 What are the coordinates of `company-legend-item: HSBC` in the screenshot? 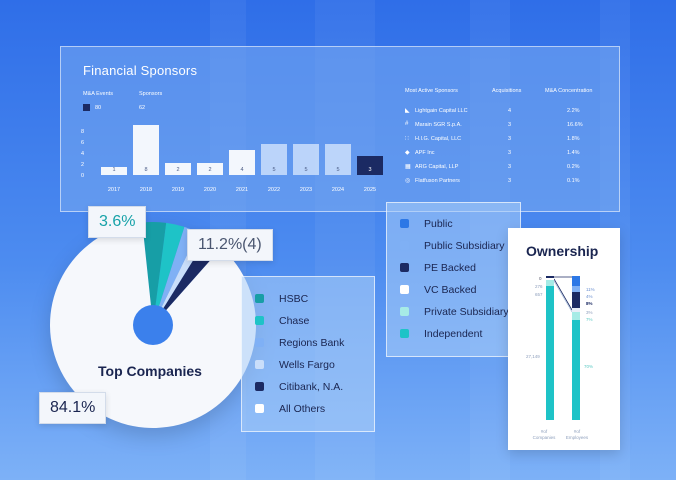 It's located at (310, 299).